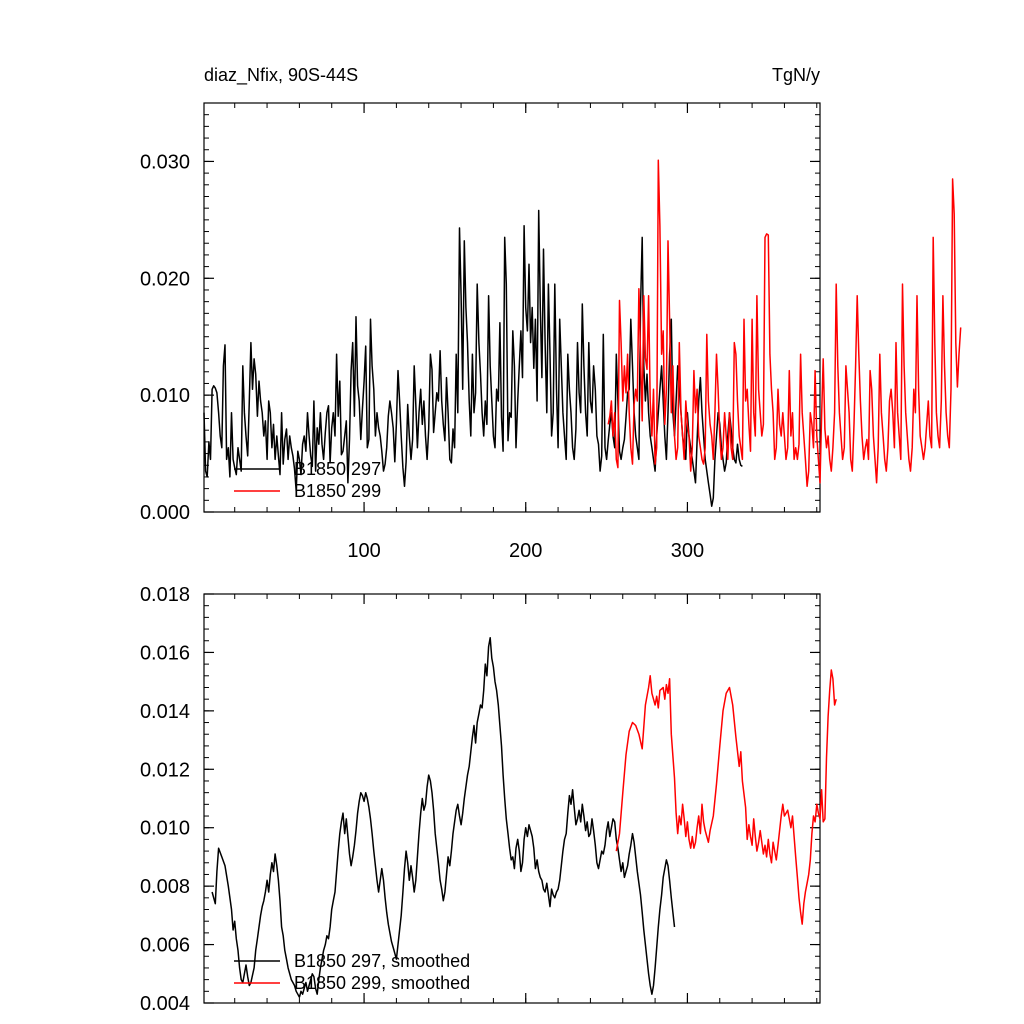  Describe the element at coordinates (165, 513) in the screenshot. I see `y-tick-label: 0.000` at that location.